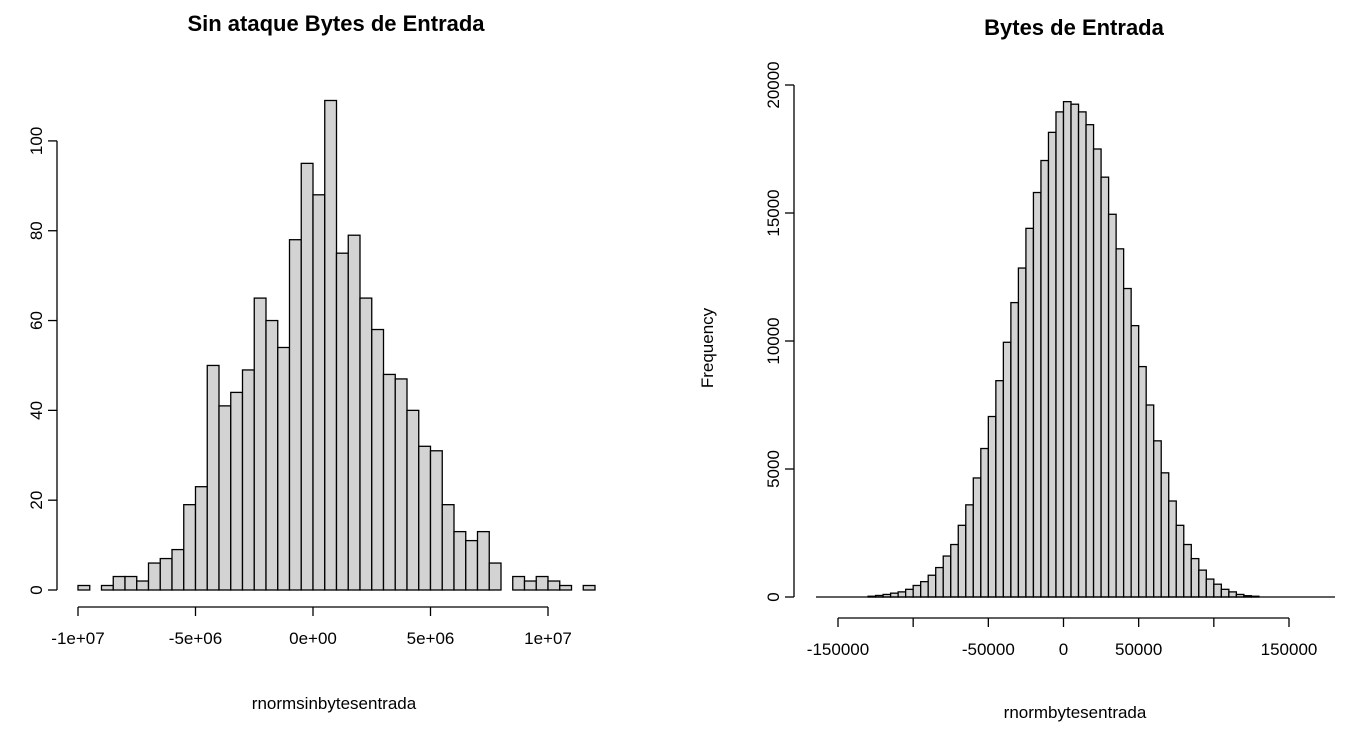 This screenshot has height=735, width=1359. What do you see at coordinates (334, 703) in the screenshot?
I see `chart-left-x-label: rnormsinbytesentrada` at bounding box center [334, 703].